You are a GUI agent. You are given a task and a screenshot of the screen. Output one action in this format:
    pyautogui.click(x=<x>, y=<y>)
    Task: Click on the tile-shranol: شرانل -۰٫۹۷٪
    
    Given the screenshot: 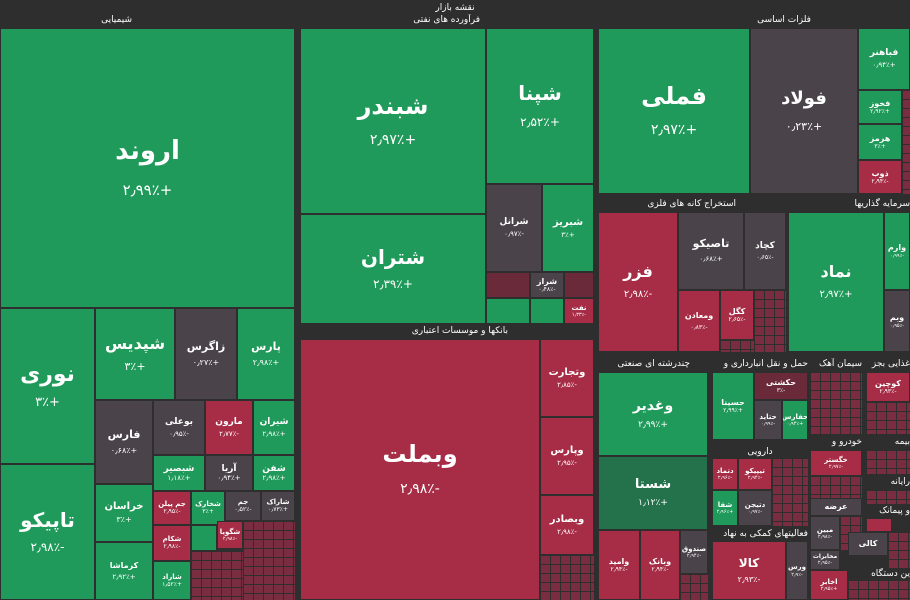 What is the action you would take?
    pyautogui.click(x=514, y=228)
    